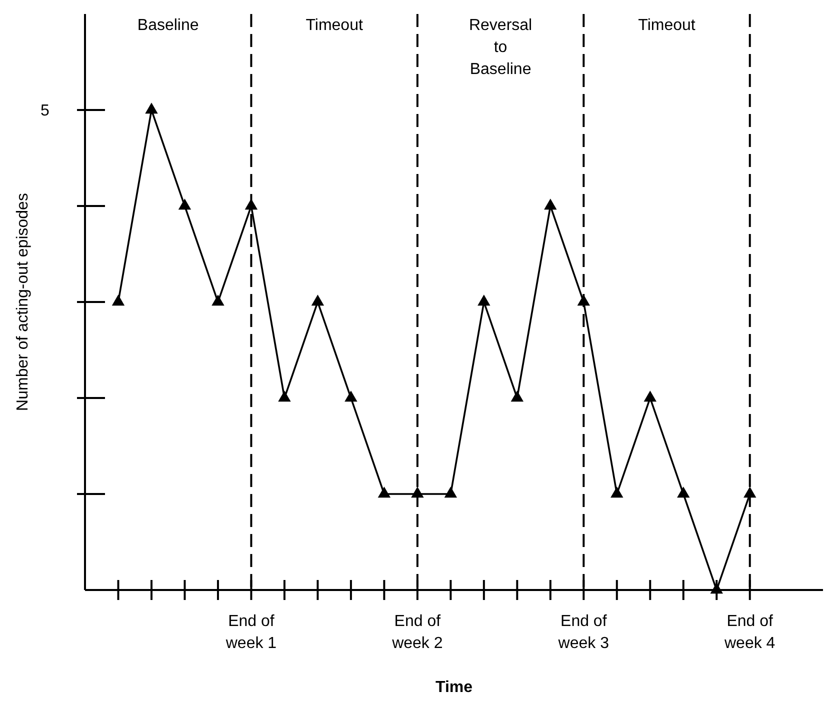 The width and height of the screenshot is (831, 710). Describe the element at coordinates (23, 302) in the screenshot. I see `y-axis-title: Number of acting-out episodes` at that location.